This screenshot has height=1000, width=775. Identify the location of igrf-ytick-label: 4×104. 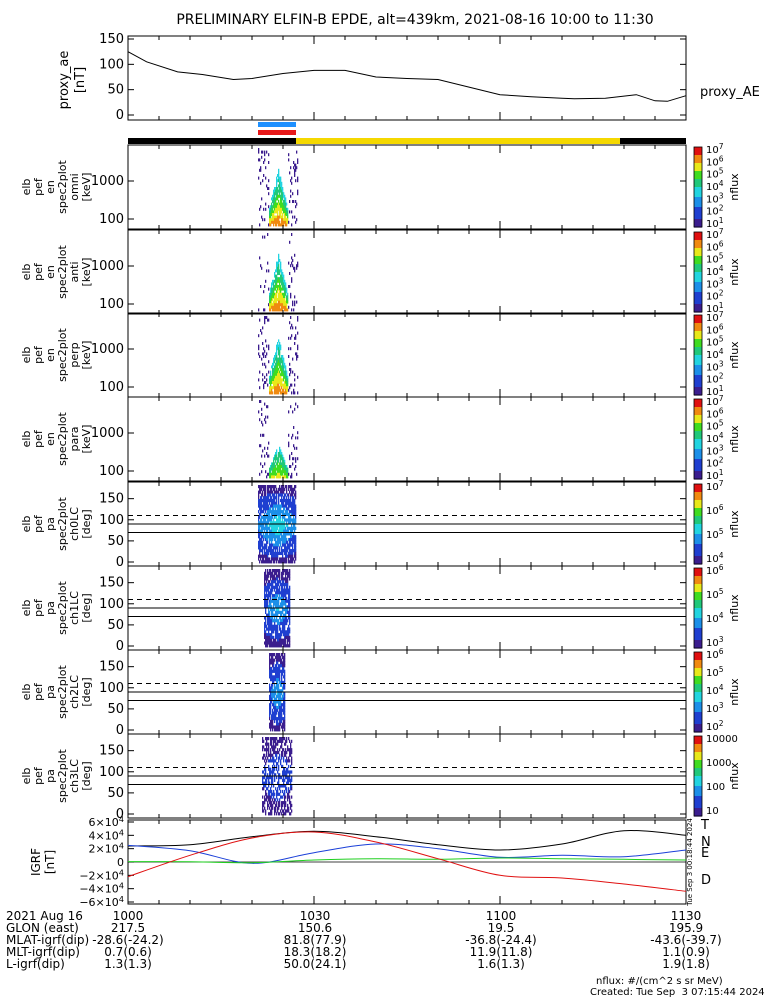
(106, 834).